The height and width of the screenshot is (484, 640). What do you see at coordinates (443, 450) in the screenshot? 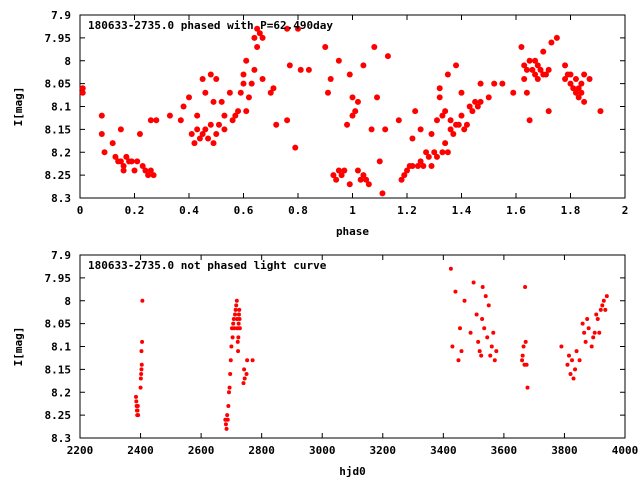
I see `unphased-x-tick-label: 3400` at bounding box center [443, 450].